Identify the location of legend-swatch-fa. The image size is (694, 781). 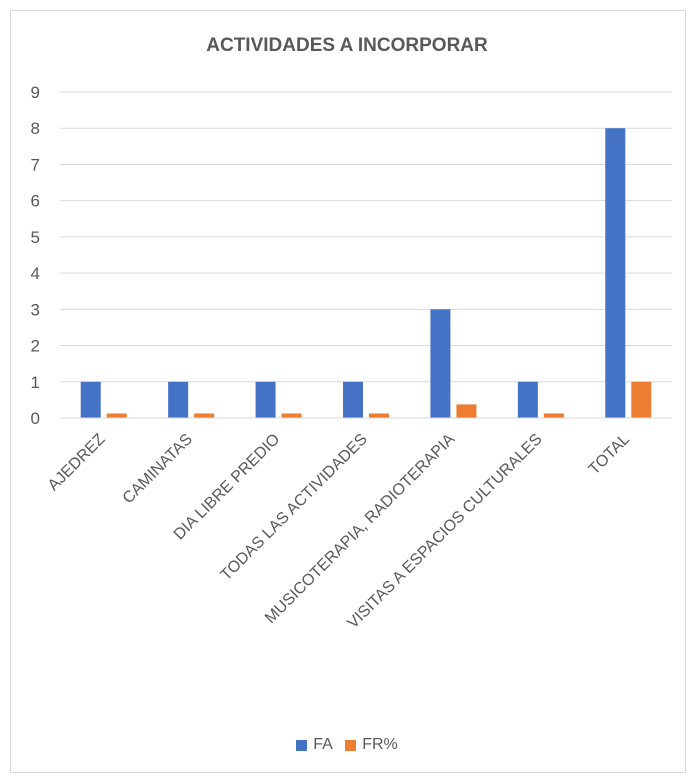
(302, 745).